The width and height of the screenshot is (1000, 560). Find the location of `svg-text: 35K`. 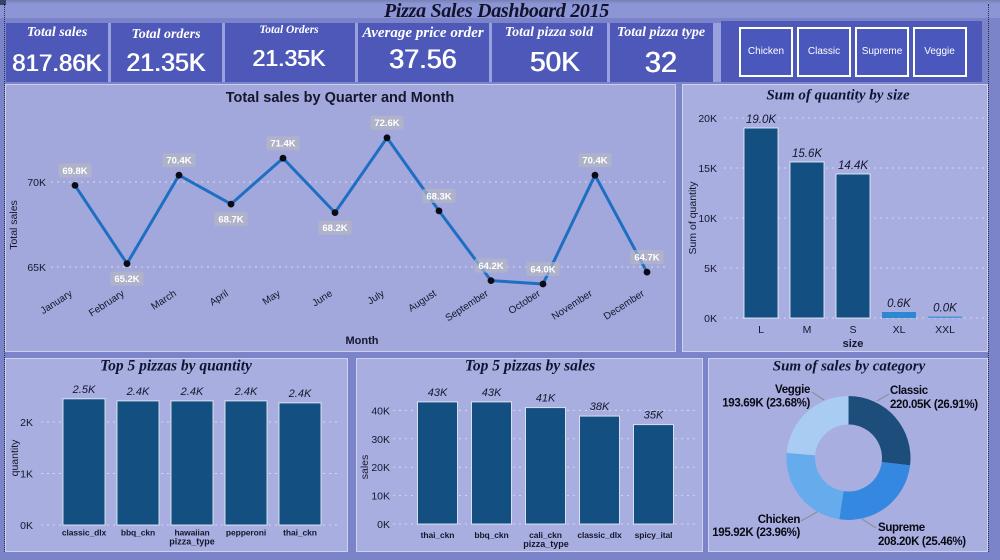

svg-text: 35K is located at coordinates (654, 416).